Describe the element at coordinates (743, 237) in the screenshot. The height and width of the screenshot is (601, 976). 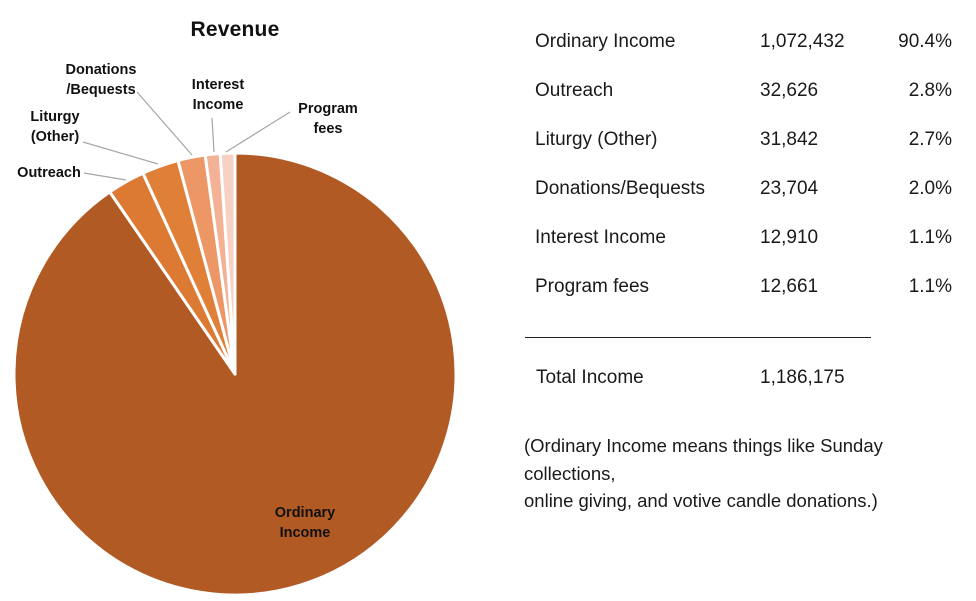
I see `table-row-interest-income: Interest Income 12,910 1.1%` at that location.